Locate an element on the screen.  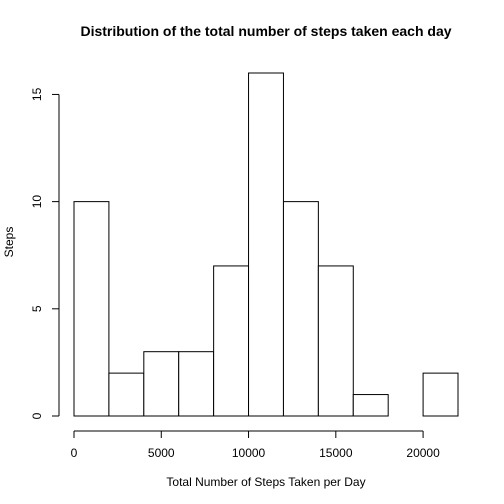
y-tick-label: 15 is located at coordinates (37, 94).